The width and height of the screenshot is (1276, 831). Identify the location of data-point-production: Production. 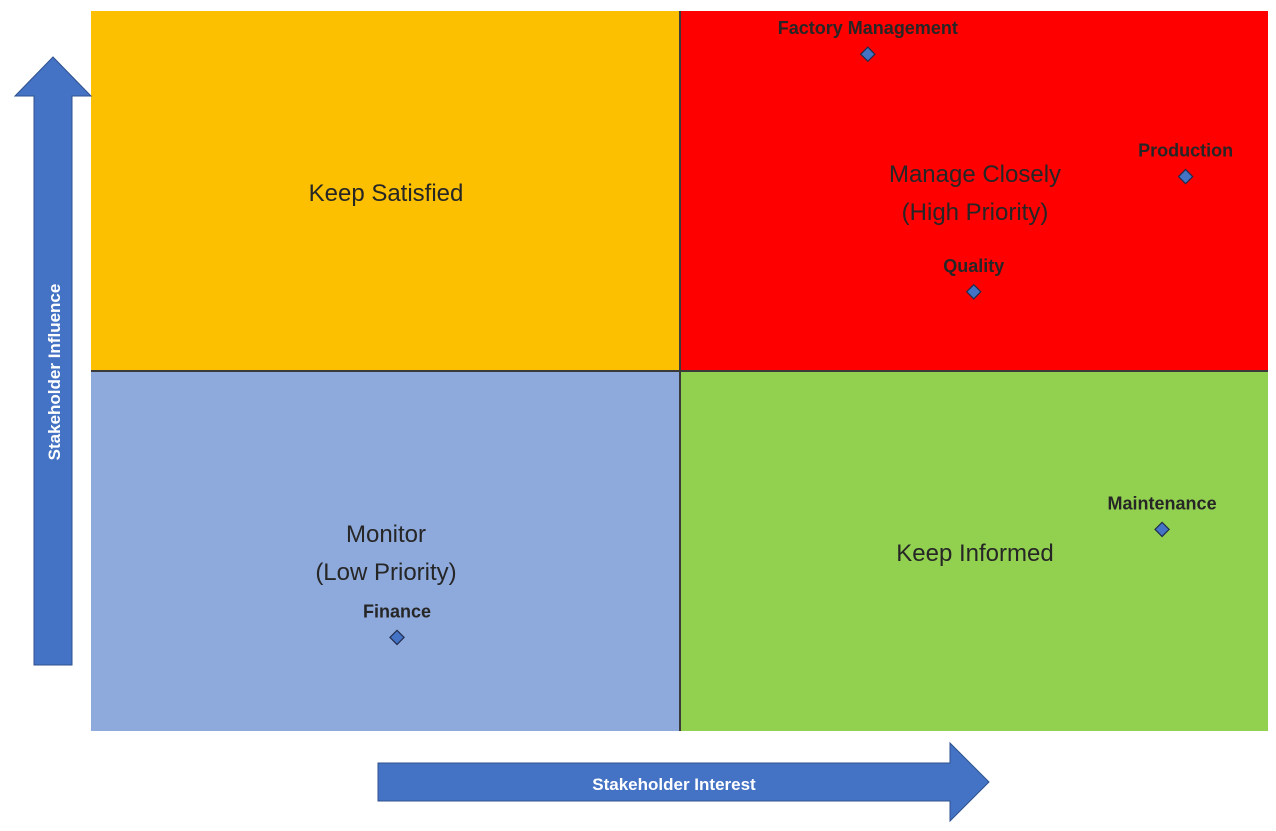
(1185, 163).